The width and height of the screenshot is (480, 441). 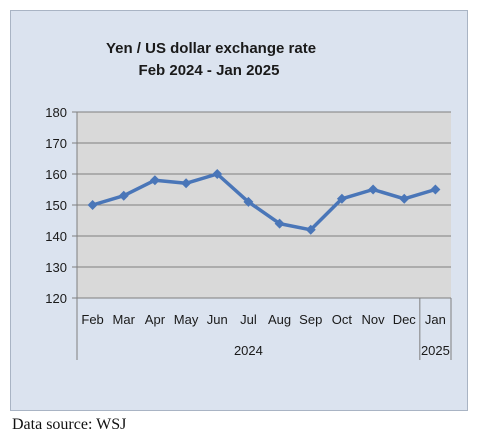 What do you see at coordinates (56, 112) in the screenshot?
I see `y-tick-label: 180` at bounding box center [56, 112].